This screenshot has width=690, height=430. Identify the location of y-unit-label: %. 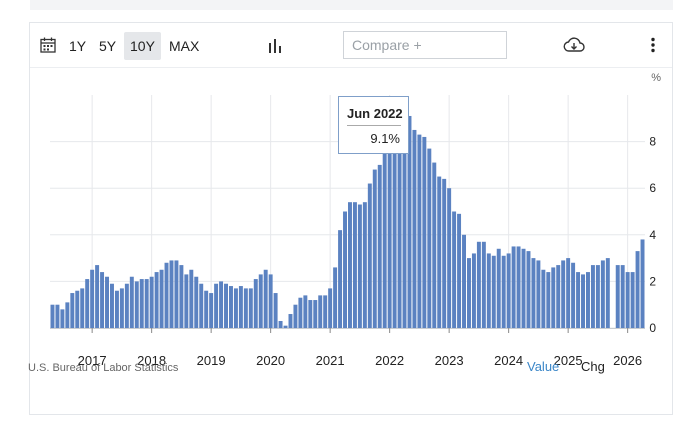
(656, 78).